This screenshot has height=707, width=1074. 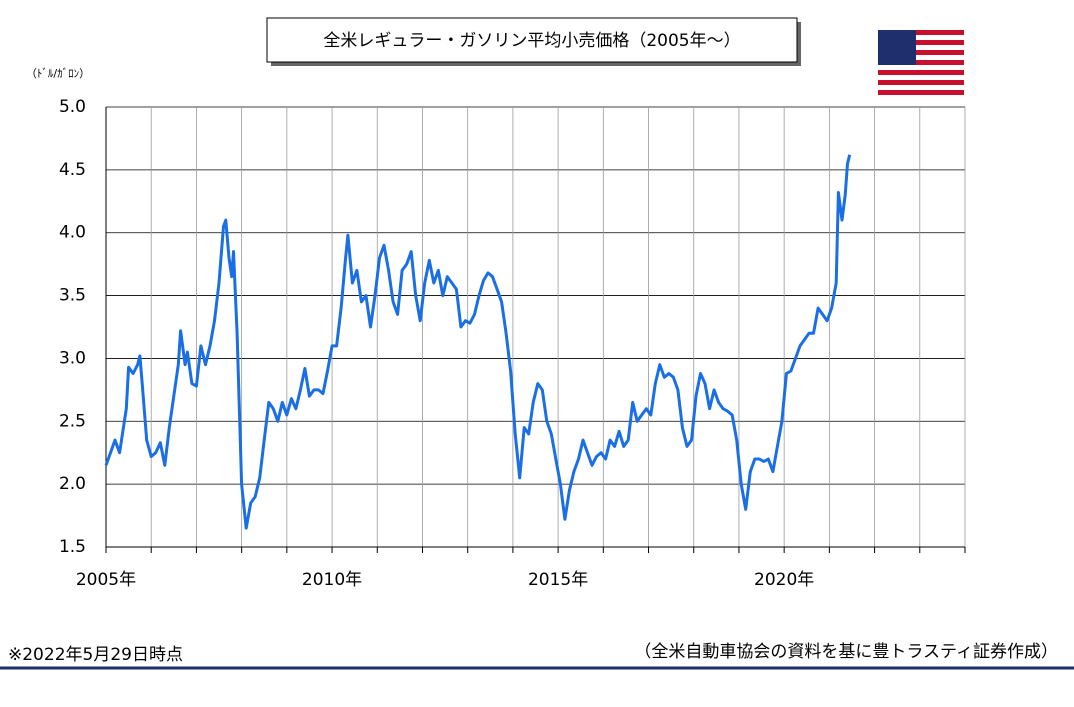 What do you see at coordinates (72, 296) in the screenshot?
I see `y-tick-label: 3.5` at bounding box center [72, 296].